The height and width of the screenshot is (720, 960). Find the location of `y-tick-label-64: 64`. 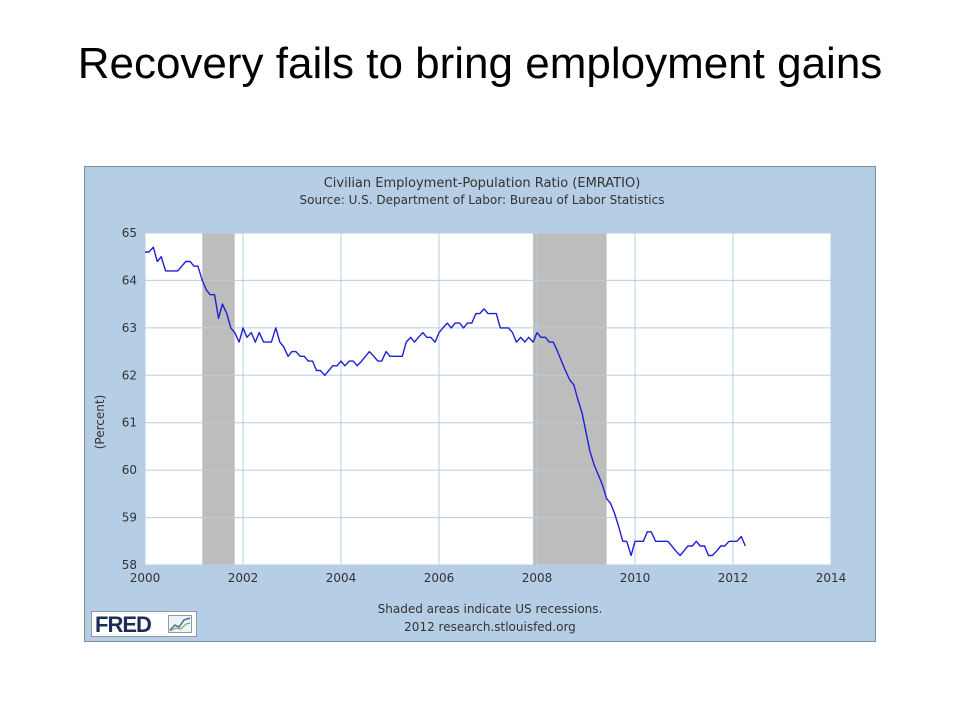

y-tick-label-64: 64 is located at coordinates (129, 280).